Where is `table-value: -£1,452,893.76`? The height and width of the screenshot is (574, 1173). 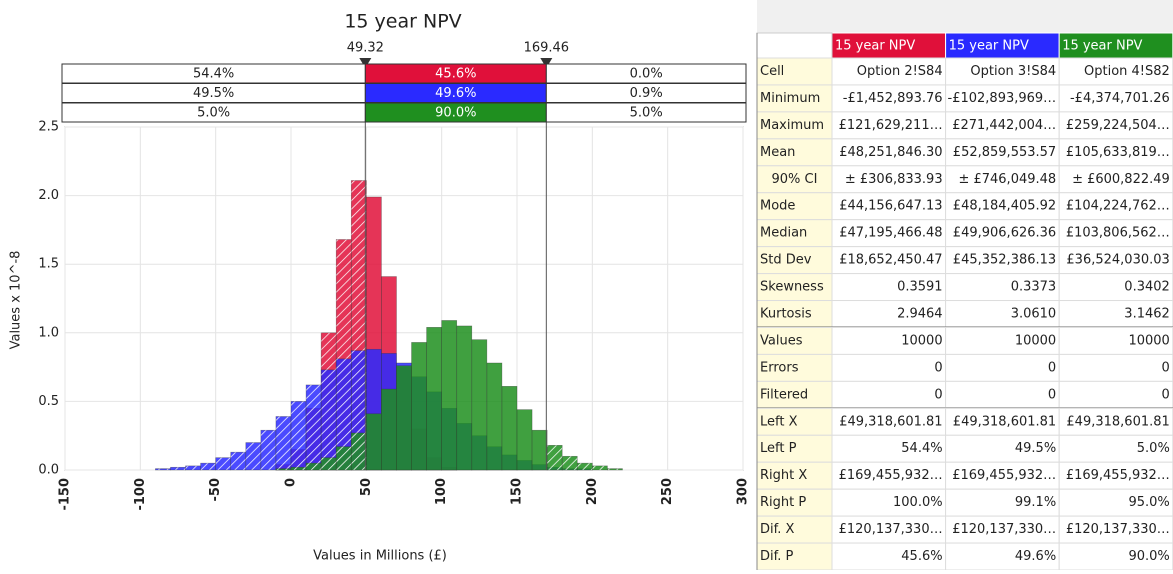
table-value: -£1,452,893.76 is located at coordinates (893, 98).